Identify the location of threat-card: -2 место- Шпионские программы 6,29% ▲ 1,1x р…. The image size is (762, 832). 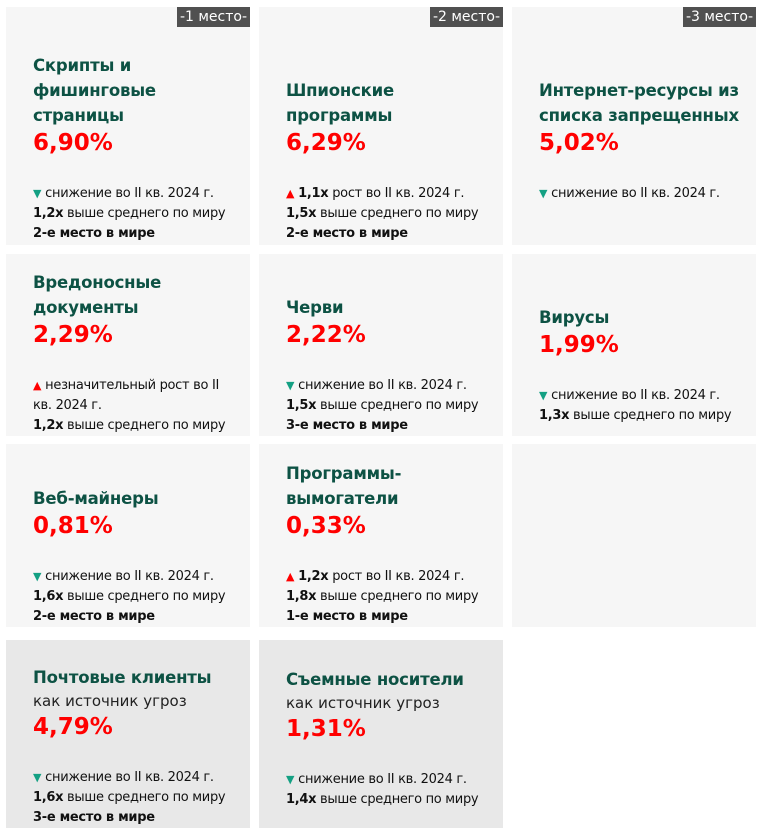
(381, 126).